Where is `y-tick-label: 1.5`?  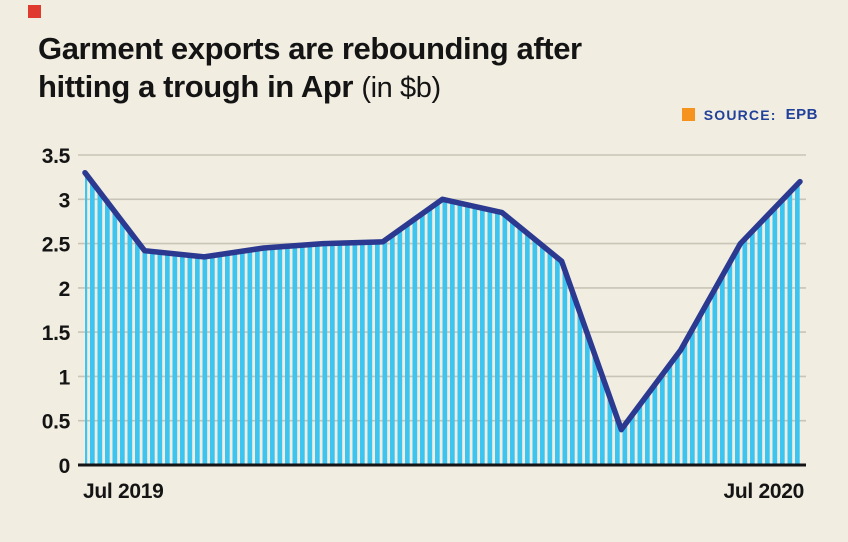
y-tick-label: 1.5 is located at coordinates (56, 333).